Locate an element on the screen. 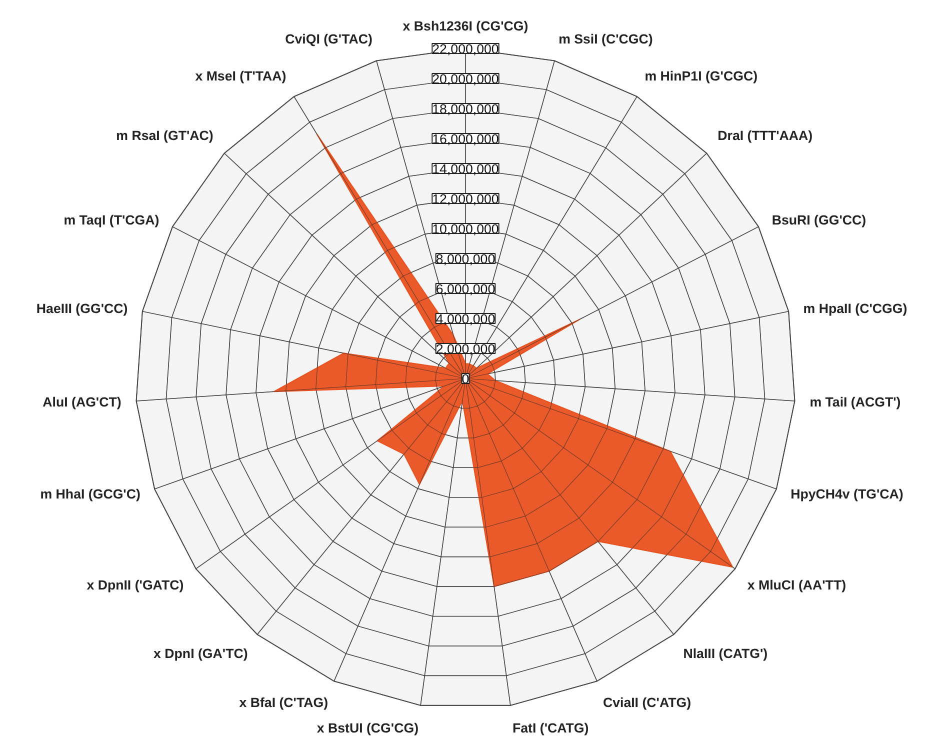 The width and height of the screenshot is (939, 742). spoke-label: x BfaI (C'TAG) is located at coordinates (283, 702).